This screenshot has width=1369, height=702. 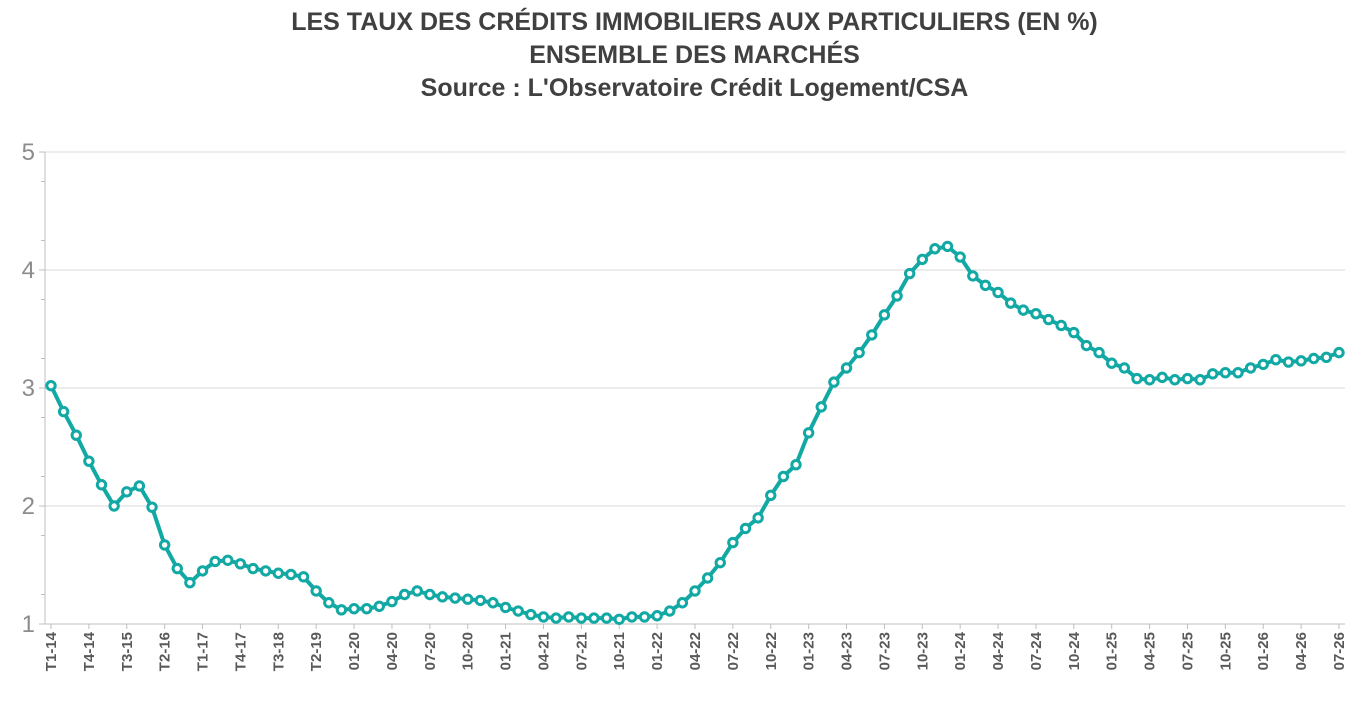 What do you see at coordinates (847, 651) in the screenshot?
I see `x-tick-label: 04-23` at bounding box center [847, 651].